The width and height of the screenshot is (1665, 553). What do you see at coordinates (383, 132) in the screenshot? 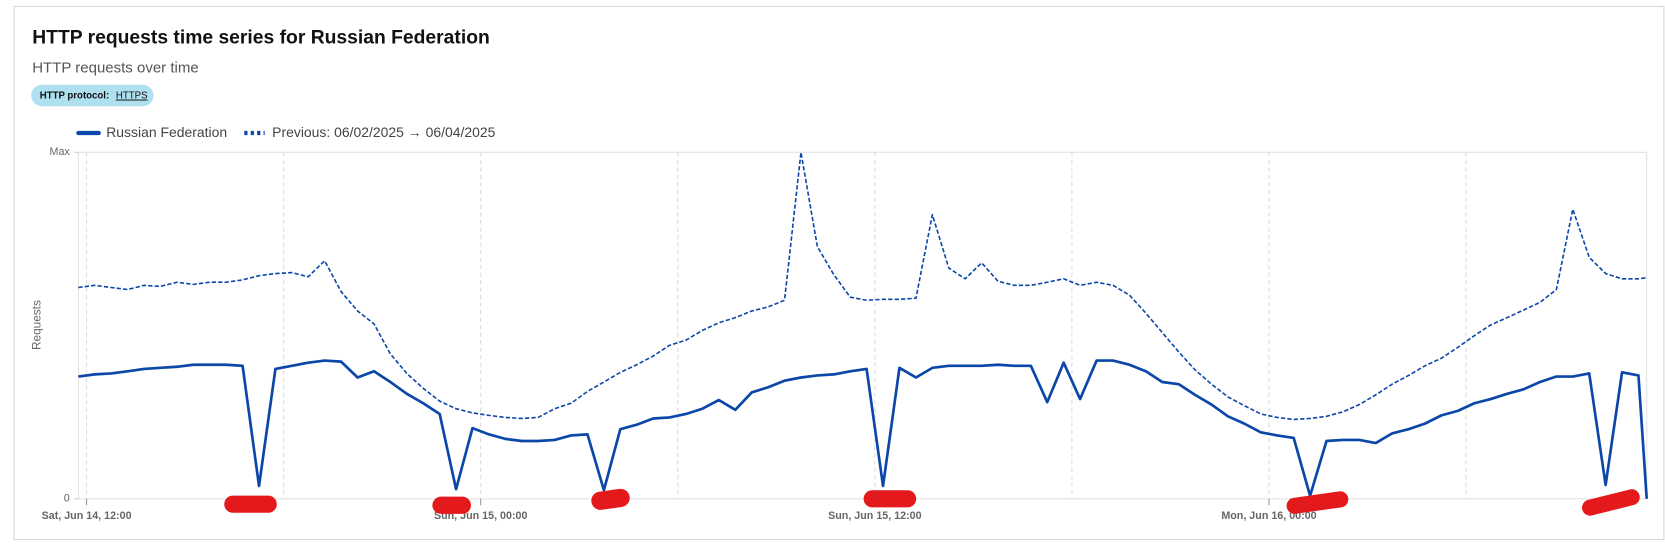
I see `legend-label: Previous: 06/02/2025 → 06/04/2025` at bounding box center [383, 132].